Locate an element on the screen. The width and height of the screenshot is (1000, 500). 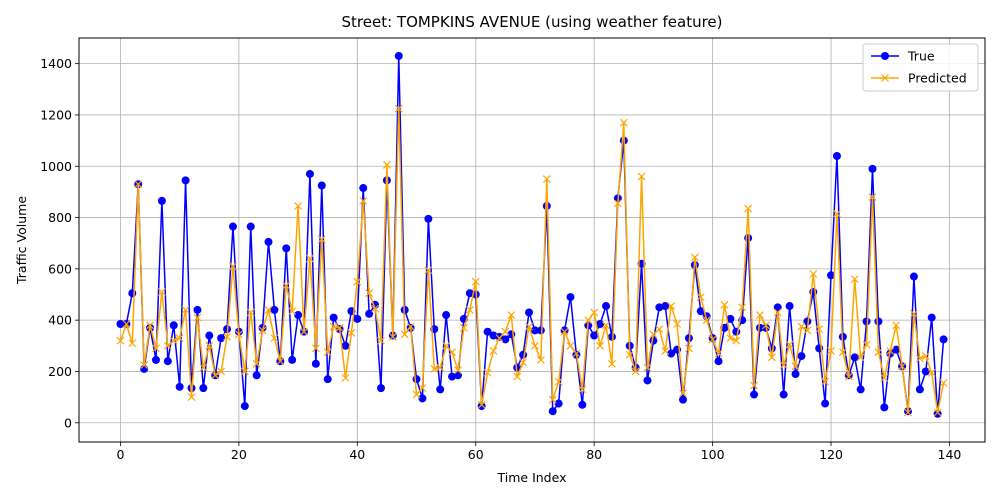
x-tick-label: 40 is located at coordinates (357, 454).